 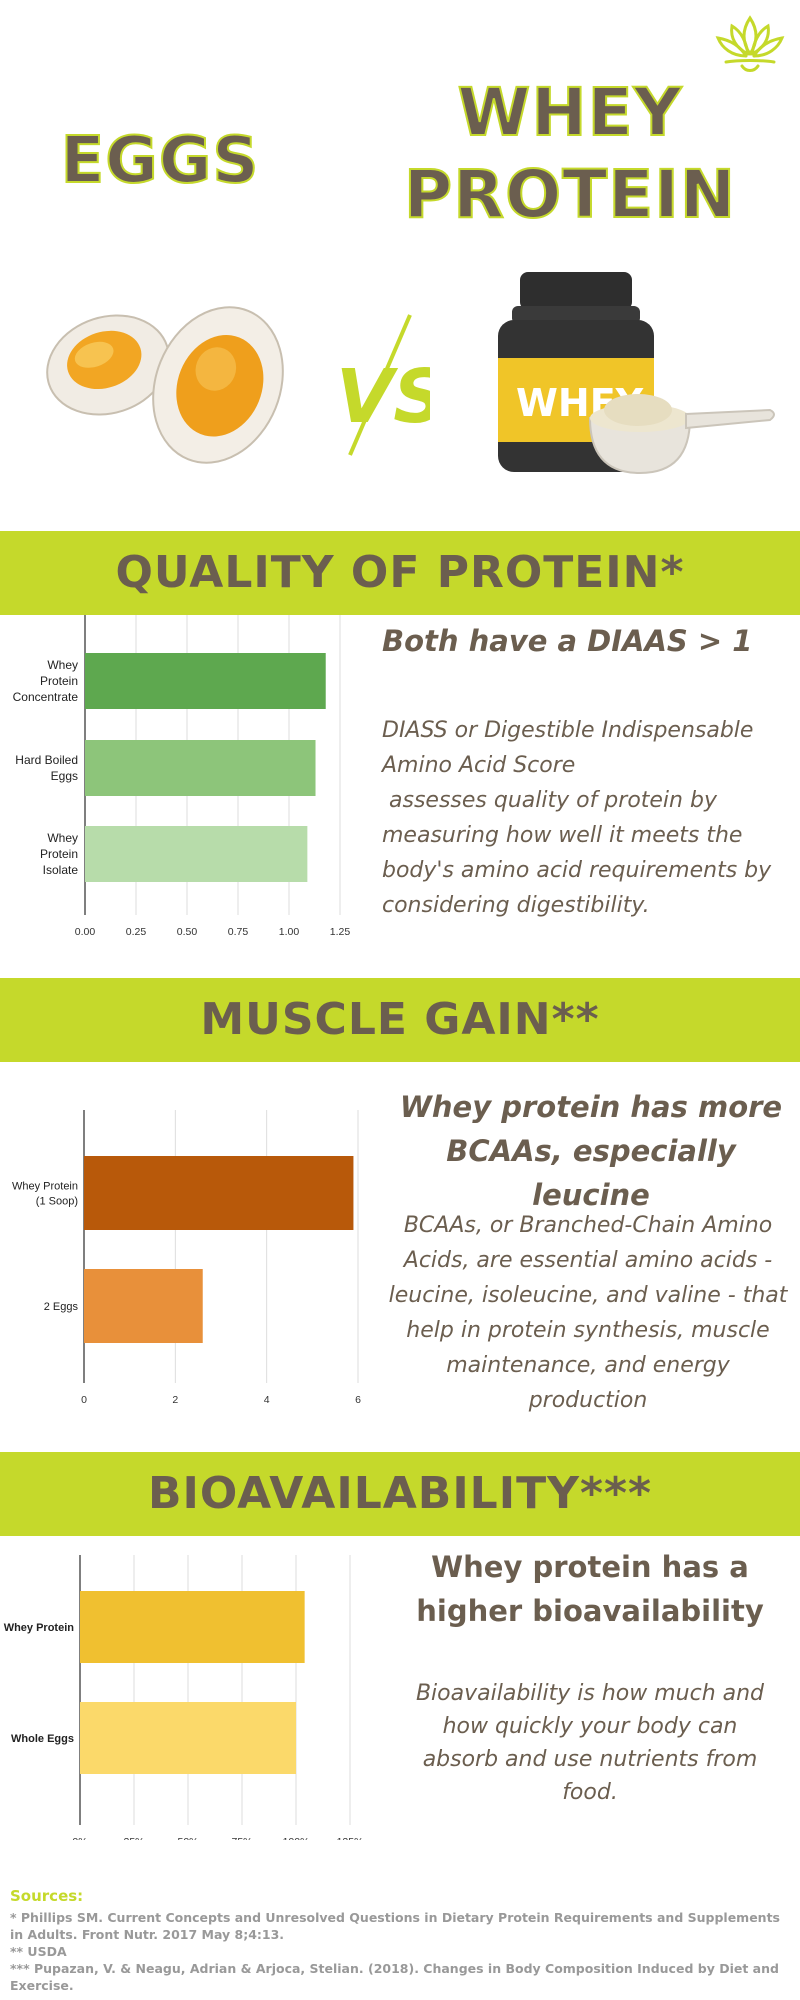 What do you see at coordinates (383, 397) in the screenshot?
I see `vs-label: VS` at bounding box center [383, 397].